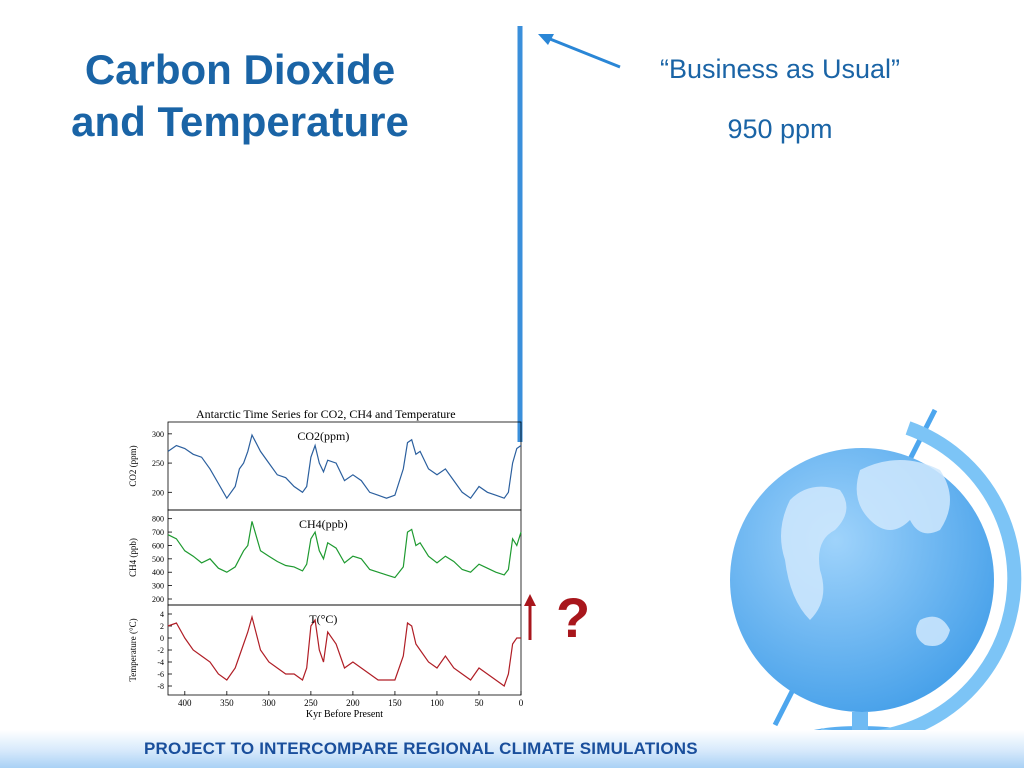  What do you see at coordinates (160, 662) in the screenshot?
I see `y-tick-label: -4` at bounding box center [160, 662].